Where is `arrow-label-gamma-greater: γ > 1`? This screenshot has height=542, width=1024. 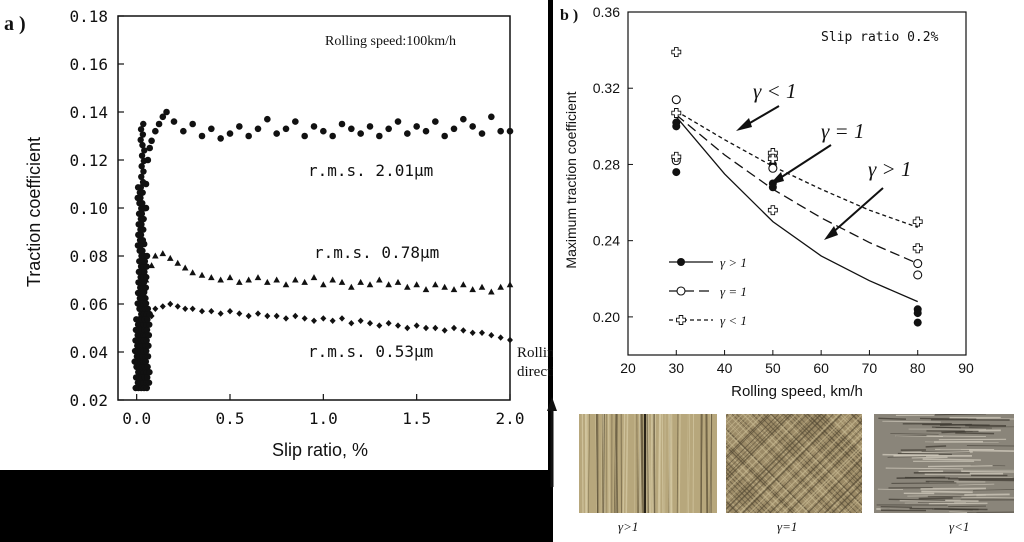 arrow-label-gamma-greater: γ > 1 is located at coordinates (889, 169).